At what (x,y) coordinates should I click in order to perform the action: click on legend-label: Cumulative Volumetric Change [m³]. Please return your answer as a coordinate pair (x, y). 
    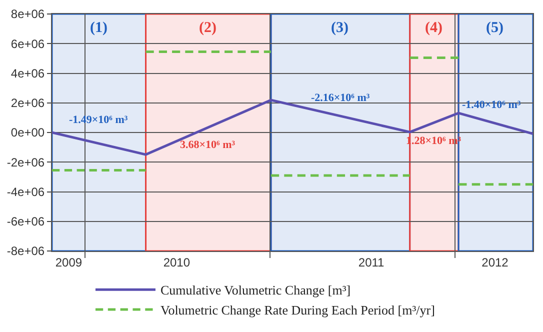
    Looking at the image, I should click on (255, 290).